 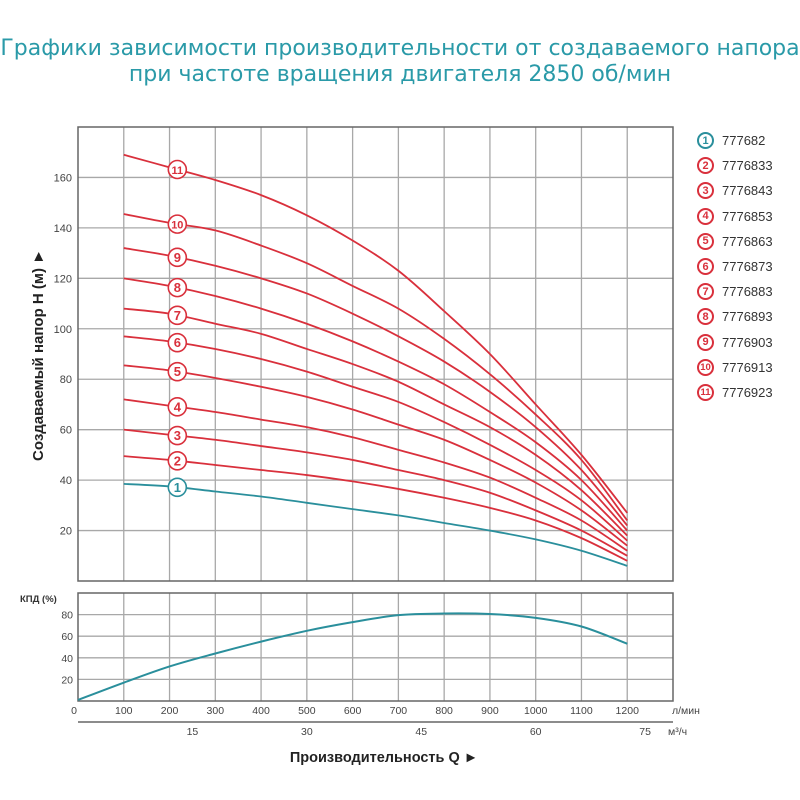 I want to click on legend-number-badge: 3, so click(x=705, y=191).